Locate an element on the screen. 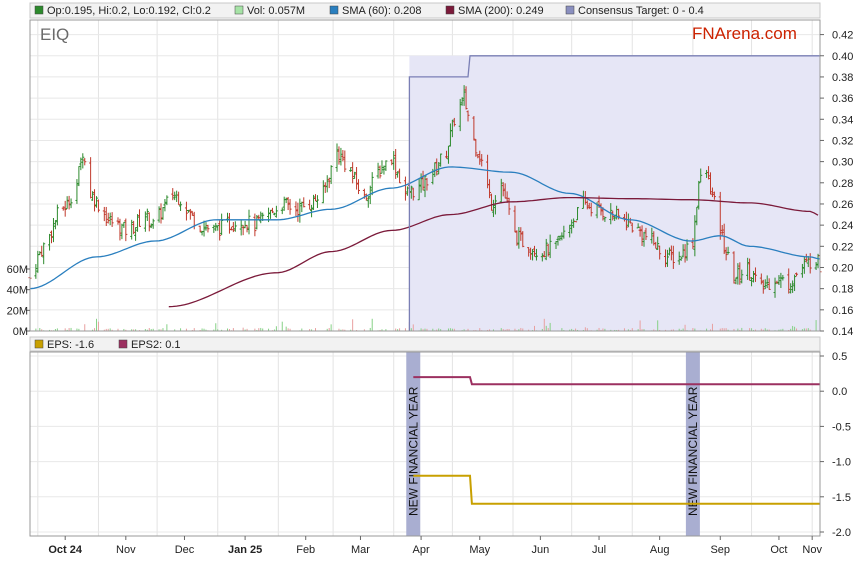 This screenshot has height=566, width=859. eps-legend: EPS: -1.6 EPS2: 0.1 is located at coordinates (425, 344).